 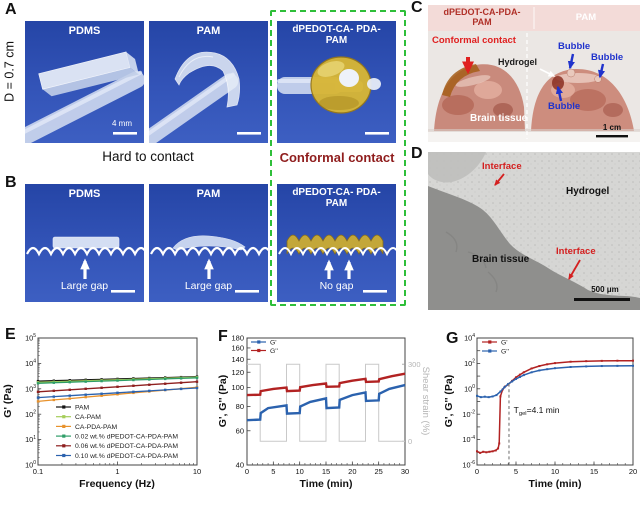 What do you see at coordinates (337, 157) in the screenshot?
I see `caption-conformal-contact: Conformal contact` at bounding box center [337, 157].